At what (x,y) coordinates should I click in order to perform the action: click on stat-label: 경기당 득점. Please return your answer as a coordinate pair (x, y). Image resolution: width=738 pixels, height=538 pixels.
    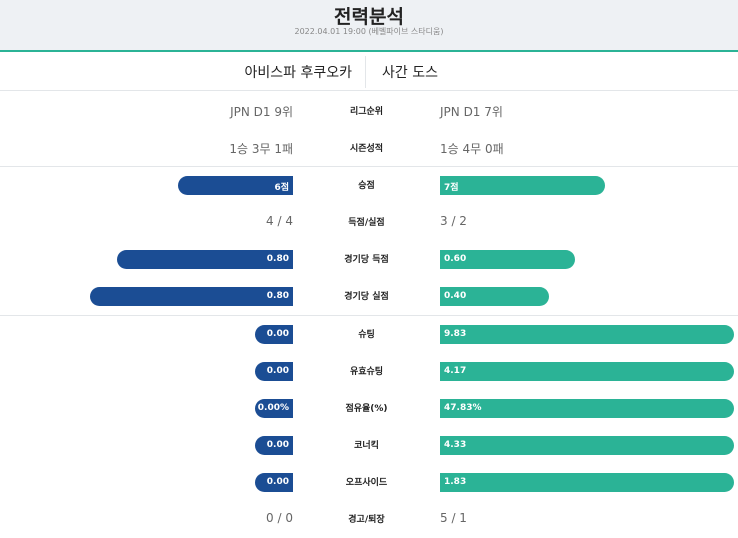
    Looking at the image, I should click on (366, 260).